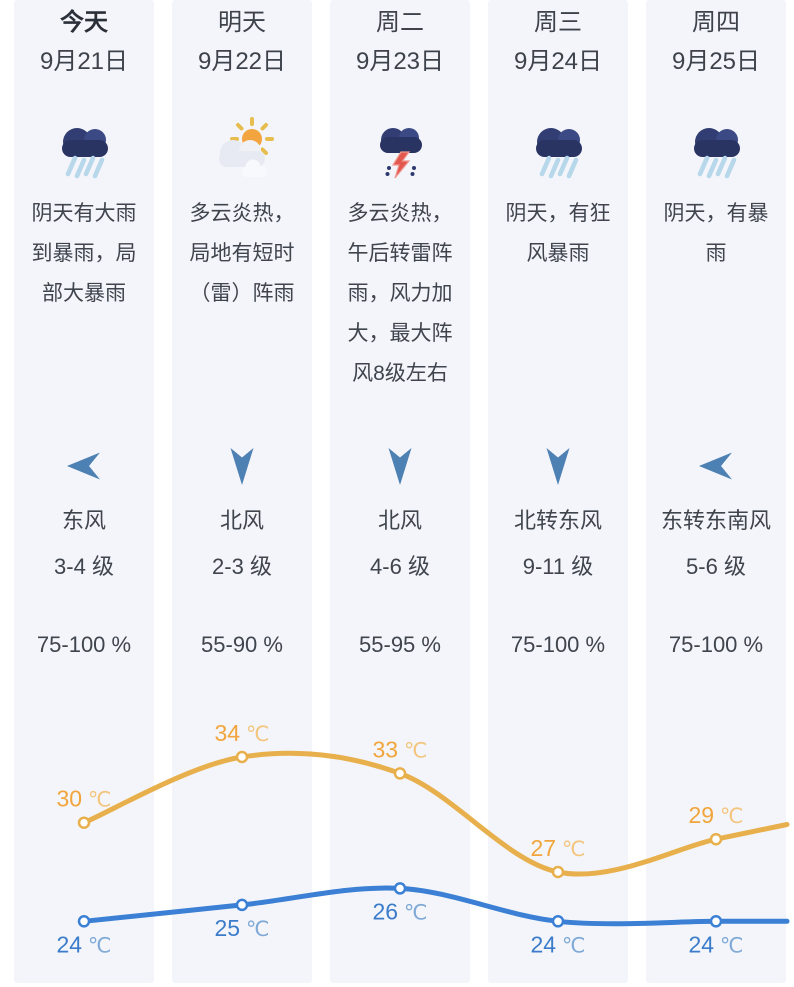 The height and width of the screenshot is (987, 794). What do you see at coordinates (716, 61) in the screenshot?
I see `date-label: 9月25日` at bounding box center [716, 61].